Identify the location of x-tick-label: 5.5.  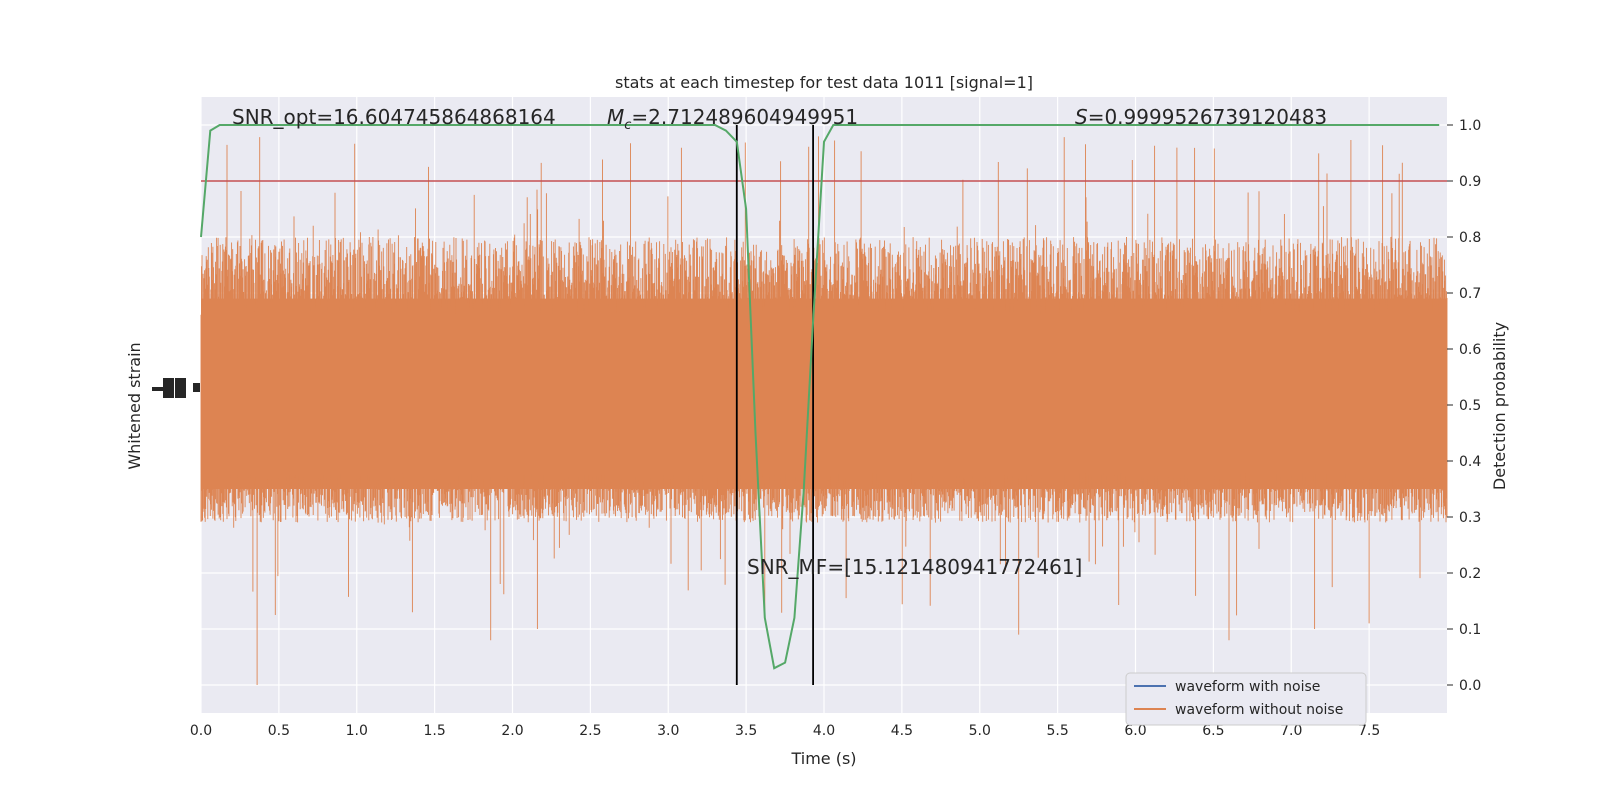
(1057, 731).